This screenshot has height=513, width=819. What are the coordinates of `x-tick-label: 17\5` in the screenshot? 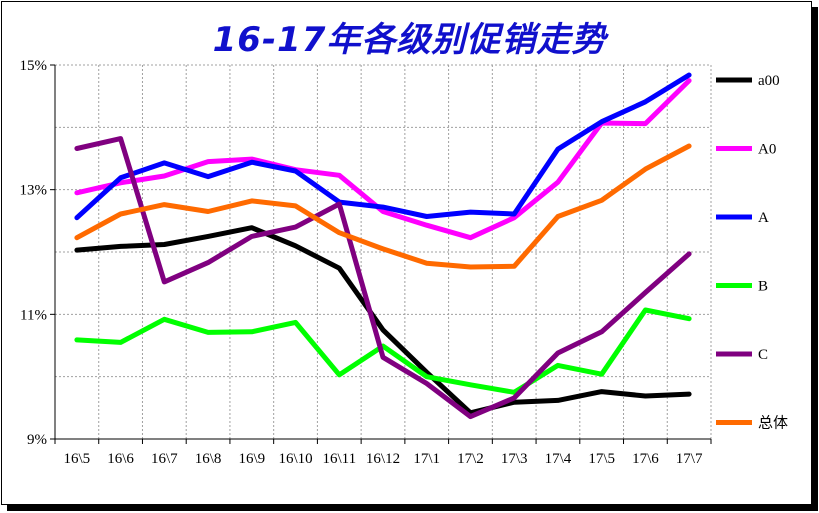 It's located at (601, 459).